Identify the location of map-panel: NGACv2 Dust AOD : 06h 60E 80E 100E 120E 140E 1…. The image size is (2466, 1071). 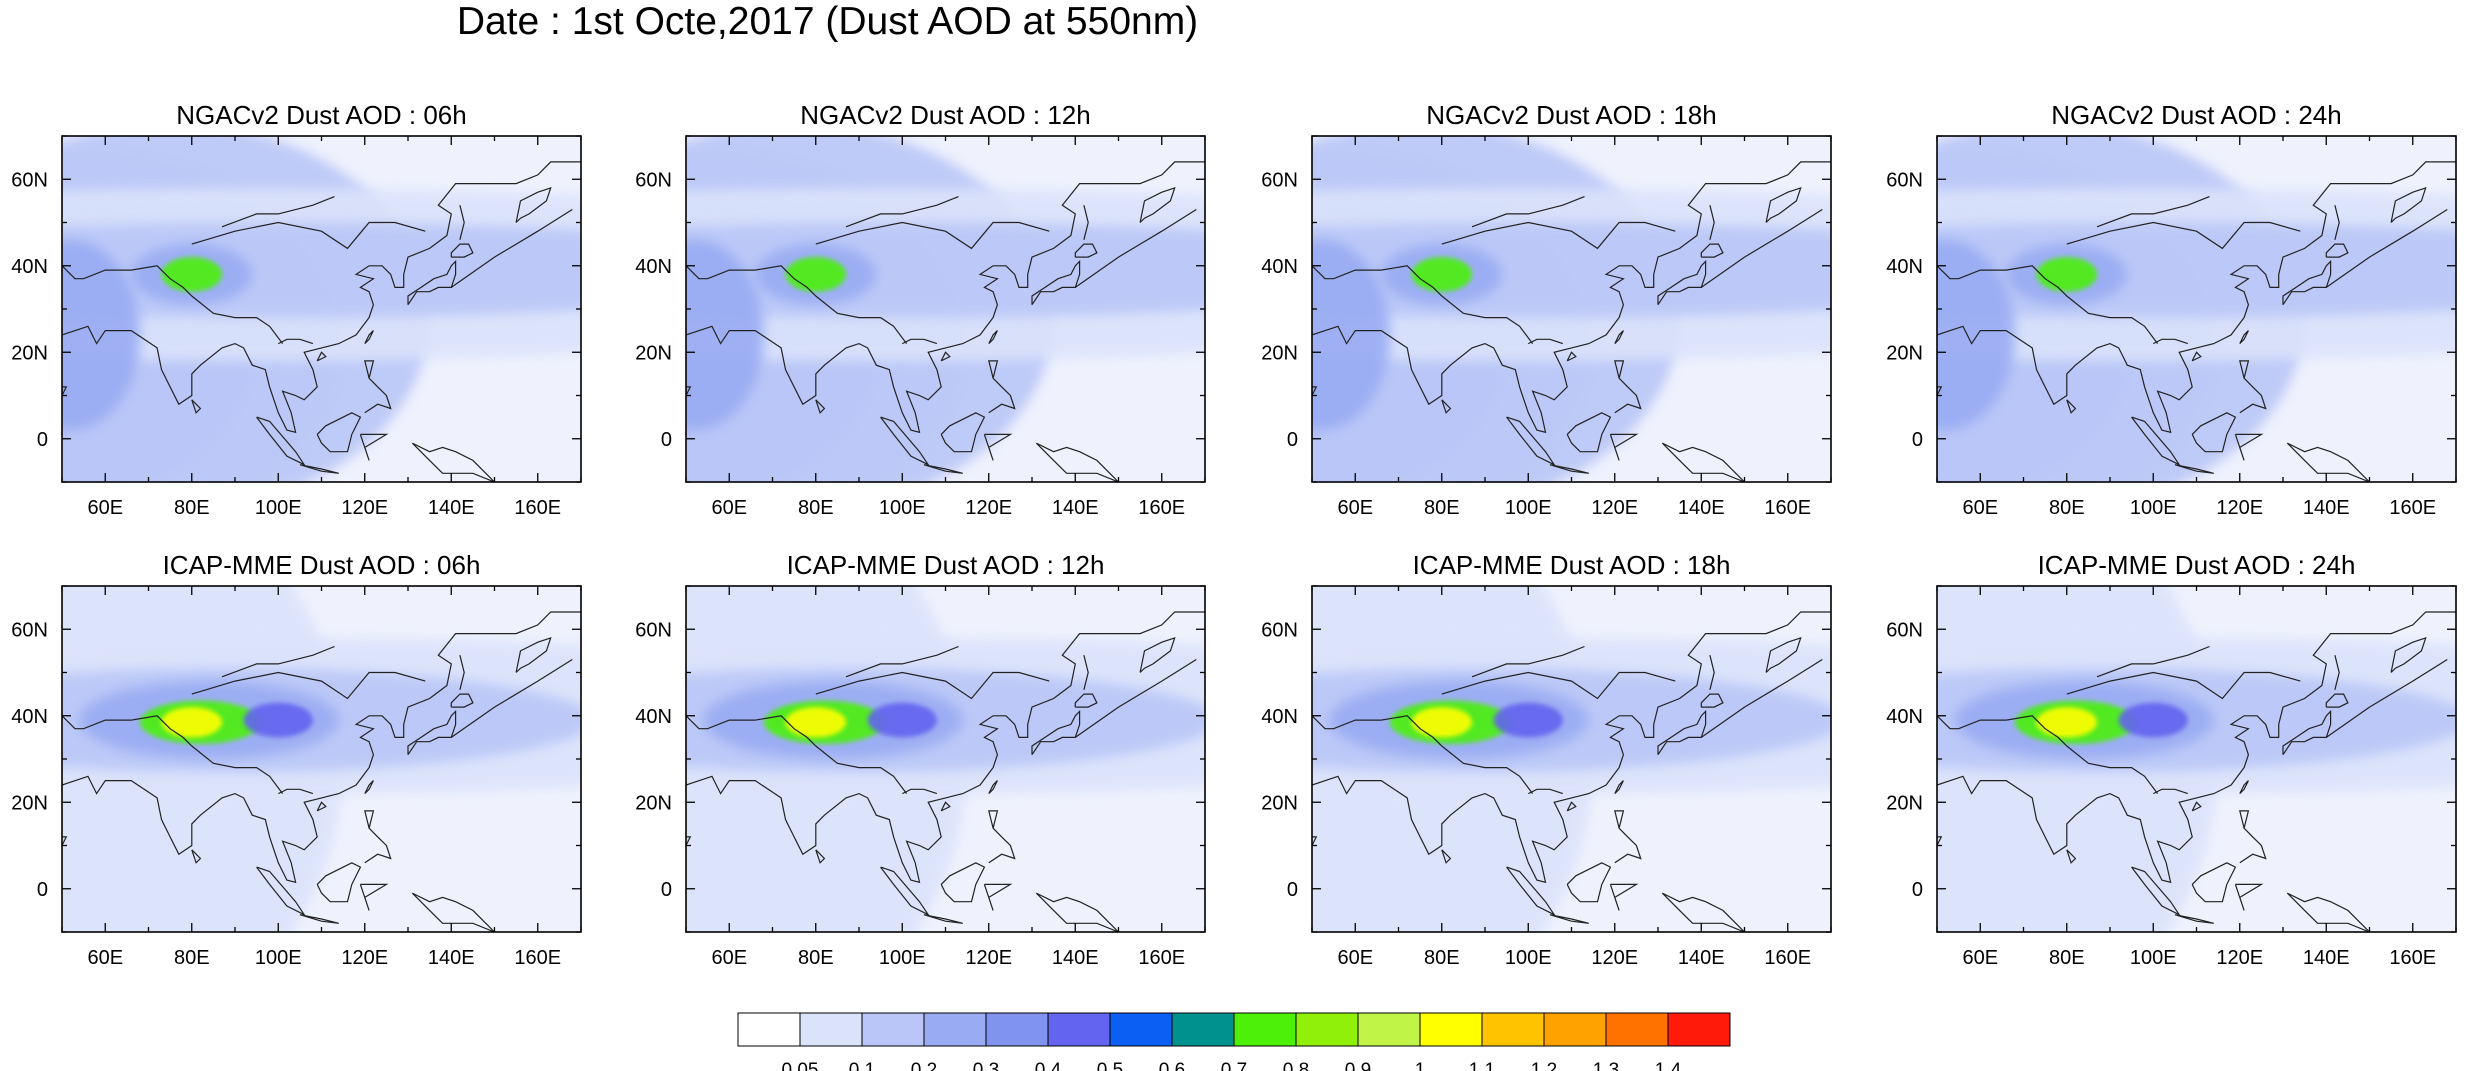
(296, 309).